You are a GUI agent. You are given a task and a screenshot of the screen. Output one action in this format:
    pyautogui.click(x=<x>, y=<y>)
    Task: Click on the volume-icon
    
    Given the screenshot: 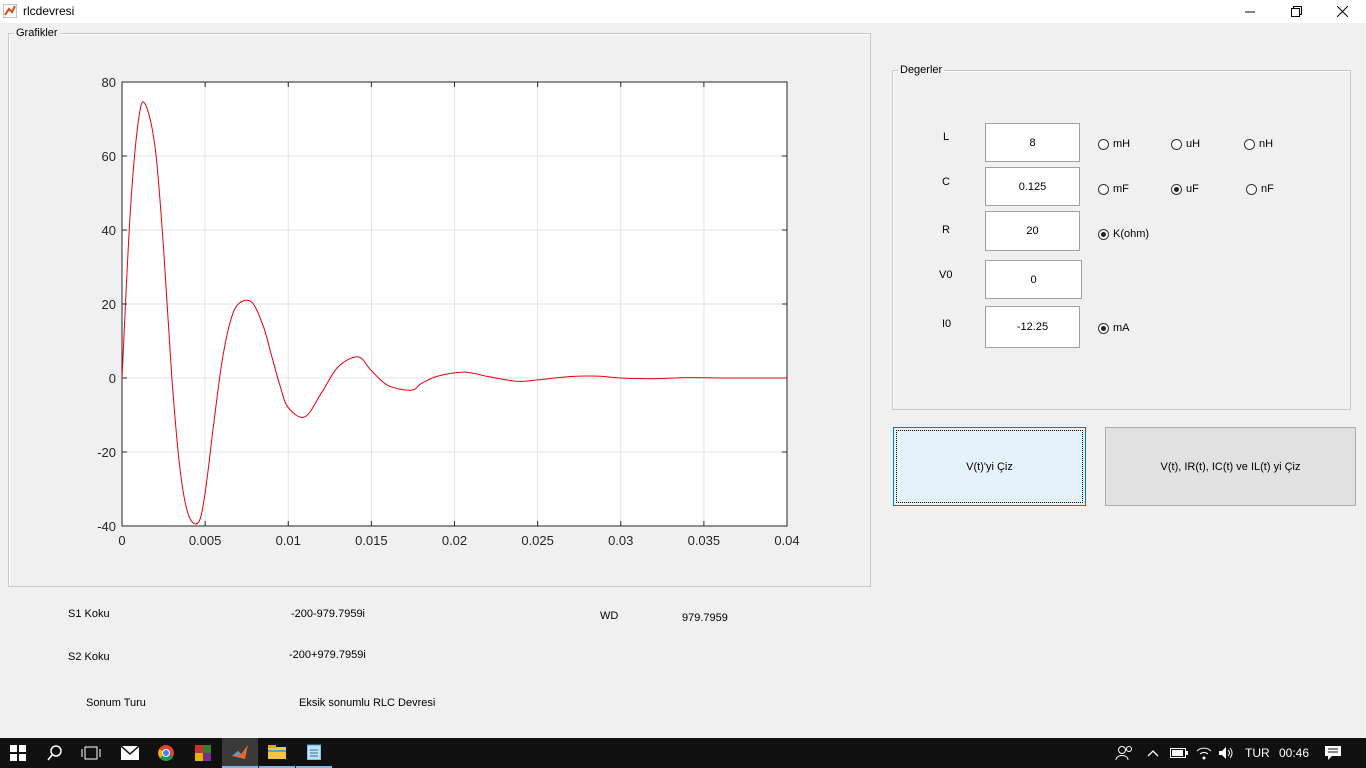 What is the action you would take?
    pyautogui.click(x=1226, y=753)
    